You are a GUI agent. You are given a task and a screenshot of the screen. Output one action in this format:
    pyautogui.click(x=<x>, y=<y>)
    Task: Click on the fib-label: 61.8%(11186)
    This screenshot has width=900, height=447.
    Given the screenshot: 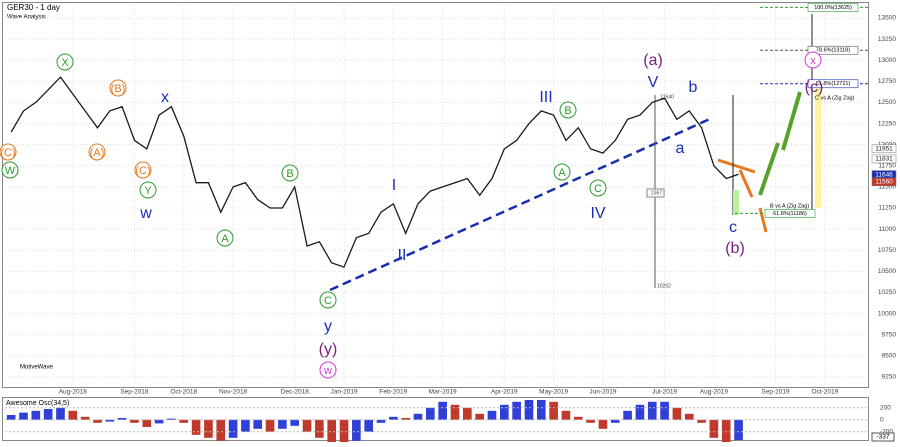 What is the action you would take?
    pyautogui.click(x=790, y=214)
    